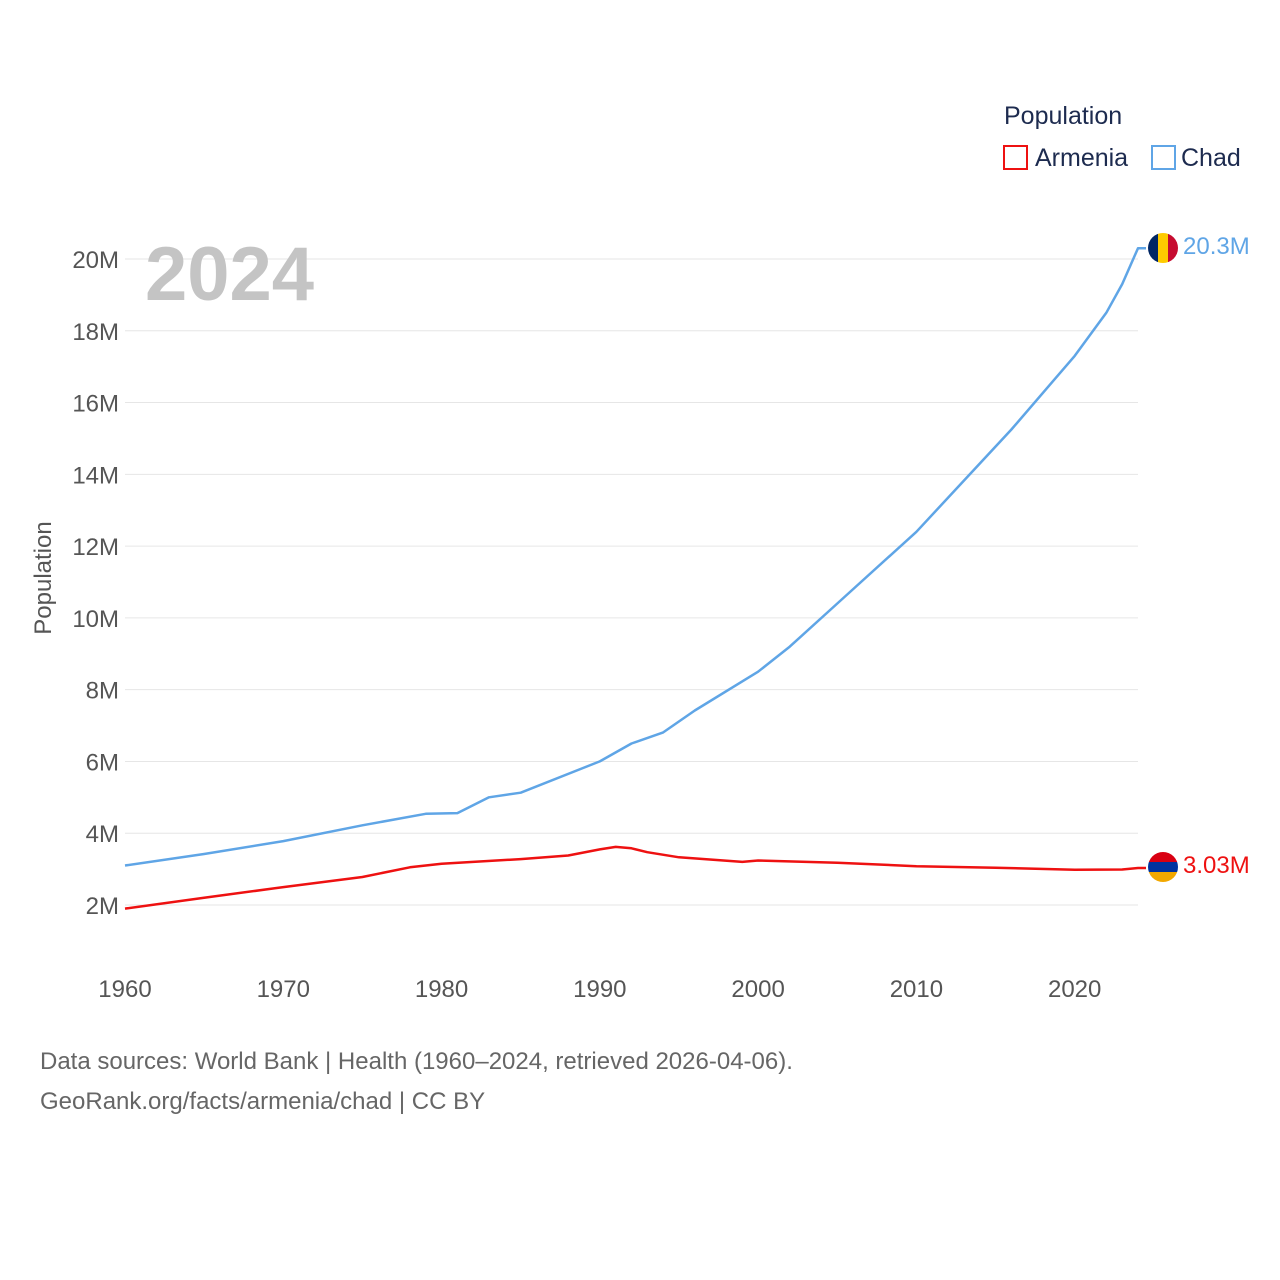 The width and height of the screenshot is (1280, 1280). Describe the element at coordinates (1211, 158) in the screenshot. I see `legend-label-chad: Chad` at that location.